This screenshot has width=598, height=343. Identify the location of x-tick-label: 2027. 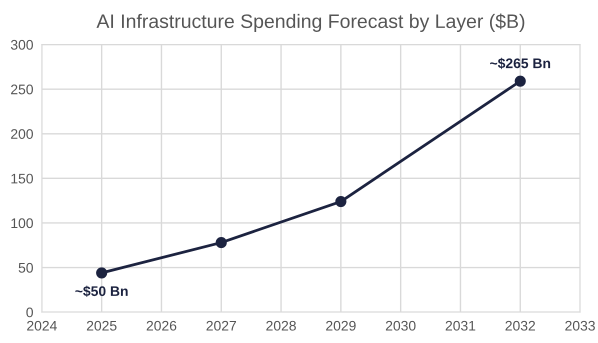
(221, 325).